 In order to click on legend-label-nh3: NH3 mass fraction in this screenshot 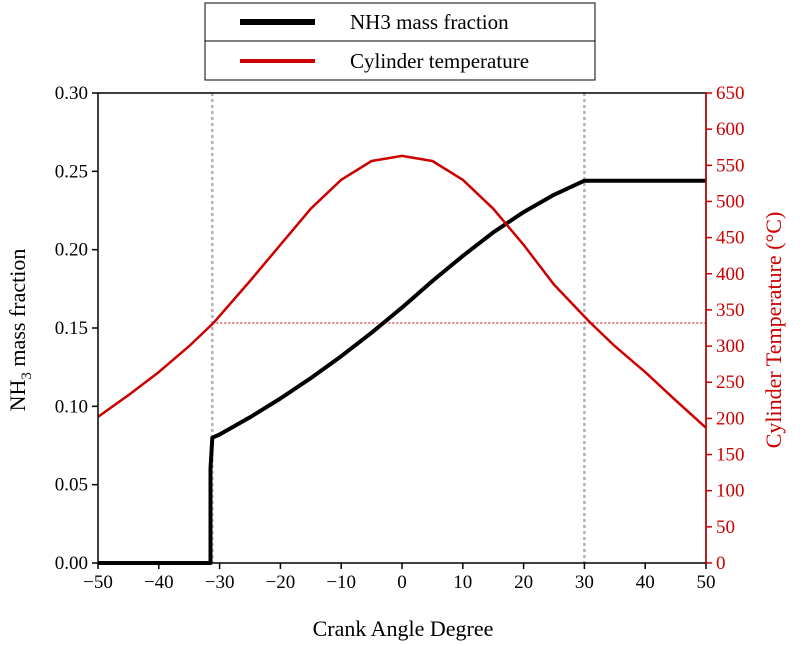, I will do `click(429, 22)`.